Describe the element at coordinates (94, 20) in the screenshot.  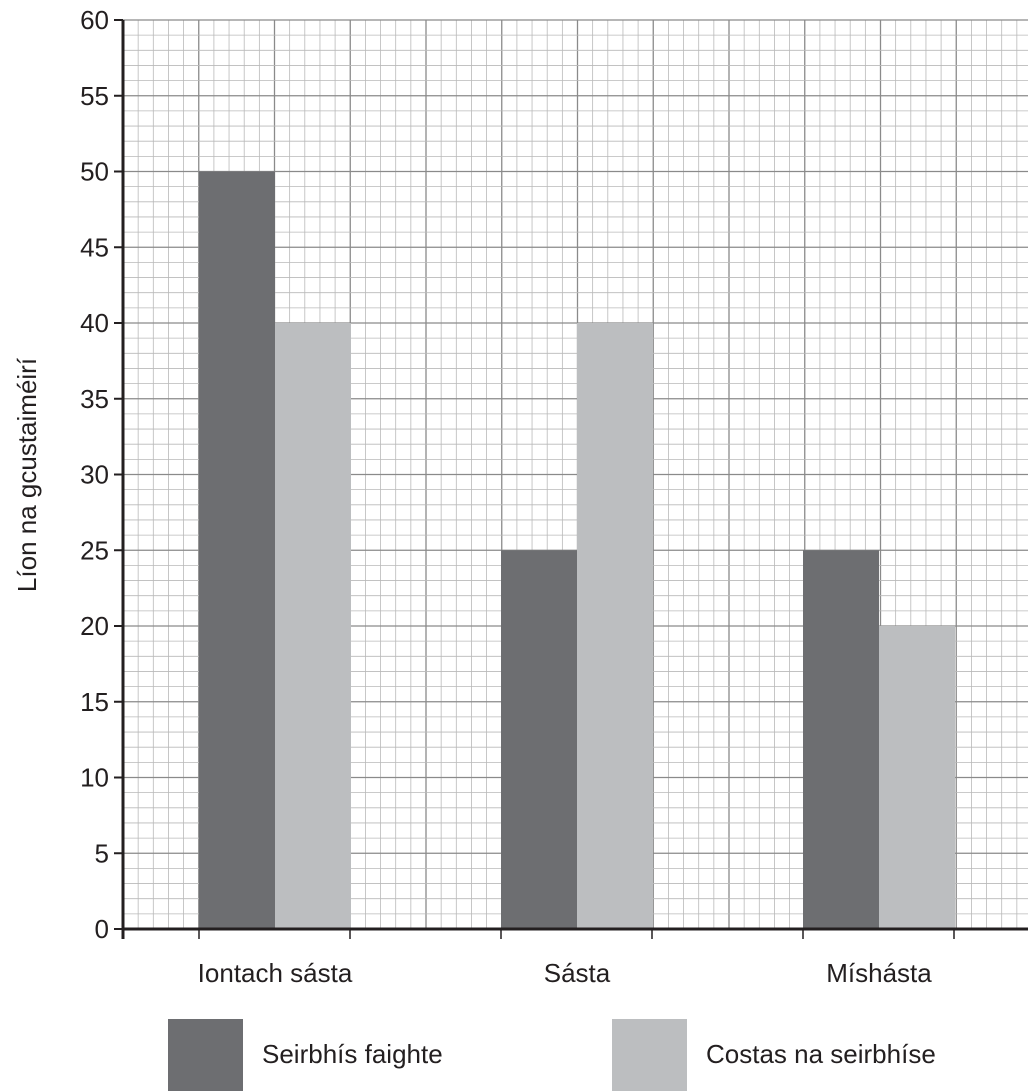
I see `y-tick-label: 60` at that location.